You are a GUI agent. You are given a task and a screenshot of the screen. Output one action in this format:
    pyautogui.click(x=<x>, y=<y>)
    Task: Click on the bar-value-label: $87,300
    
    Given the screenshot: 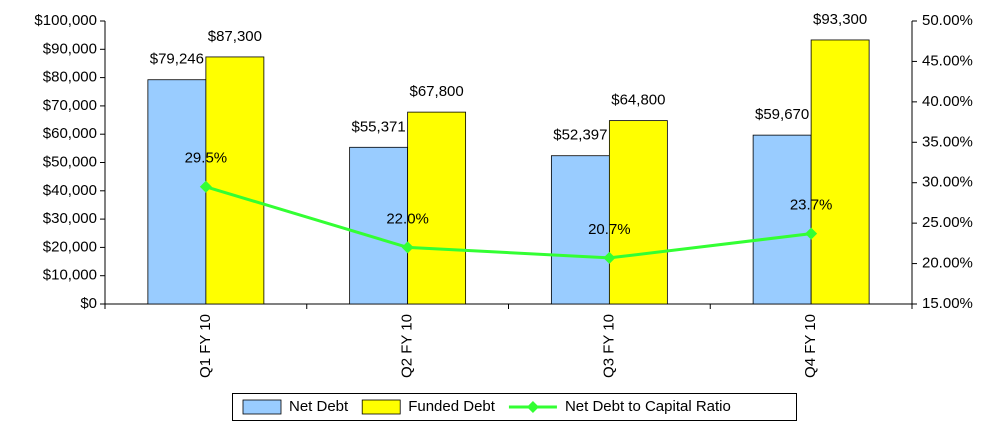 What is the action you would take?
    pyautogui.click(x=235, y=36)
    